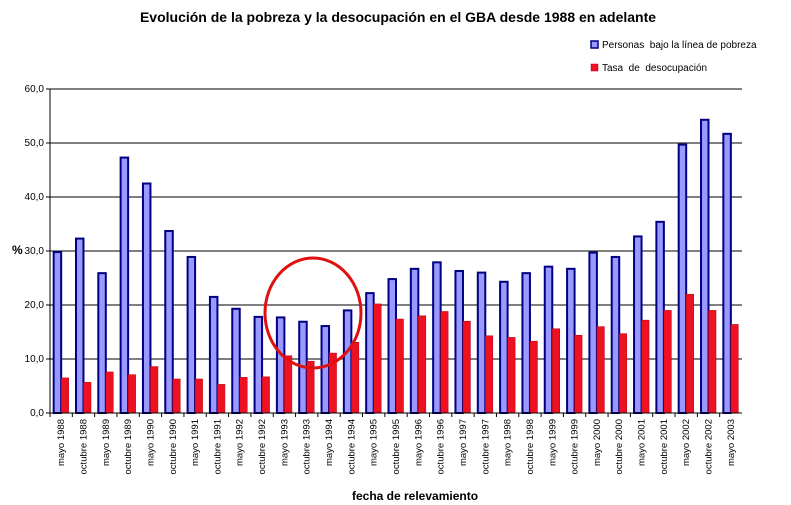 Image resolution: width=791 pixels, height=505 pixels. What do you see at coordinates (284, 442) in the screenshot?
I see `x-tick-label: mayo 1993` at bounding box center [284, 442].